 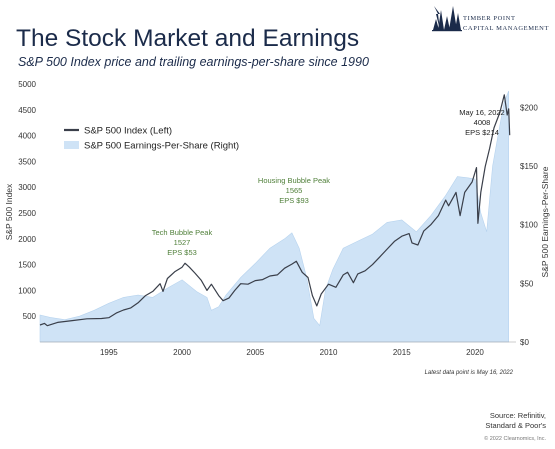 I want to click on right-tick-label: $200, so click(x=529, y=107).